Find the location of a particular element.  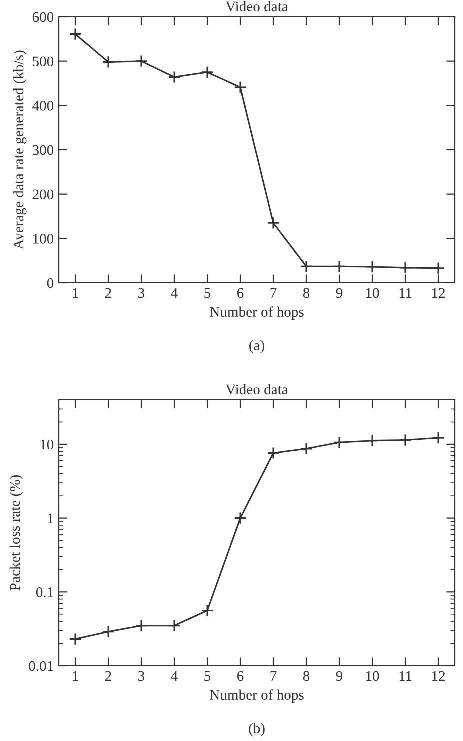

y-tick-label: 0.01 is located at coordinates (41, 666).